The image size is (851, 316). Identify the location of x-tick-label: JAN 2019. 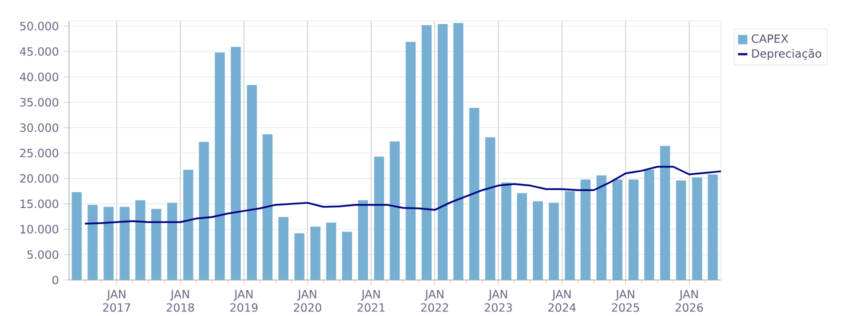
(244, 301).